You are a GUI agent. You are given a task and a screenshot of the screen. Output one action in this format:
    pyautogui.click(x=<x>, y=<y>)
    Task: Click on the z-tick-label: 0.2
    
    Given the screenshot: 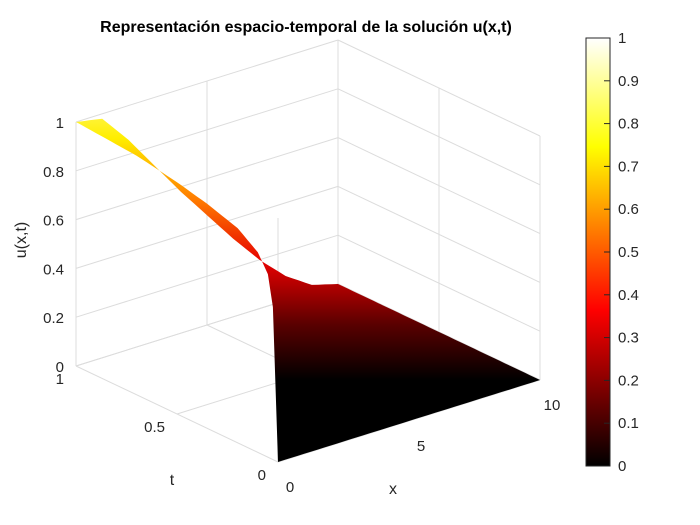 What is the action you would take?
    pyautogui.click(x=53, y=318)
    